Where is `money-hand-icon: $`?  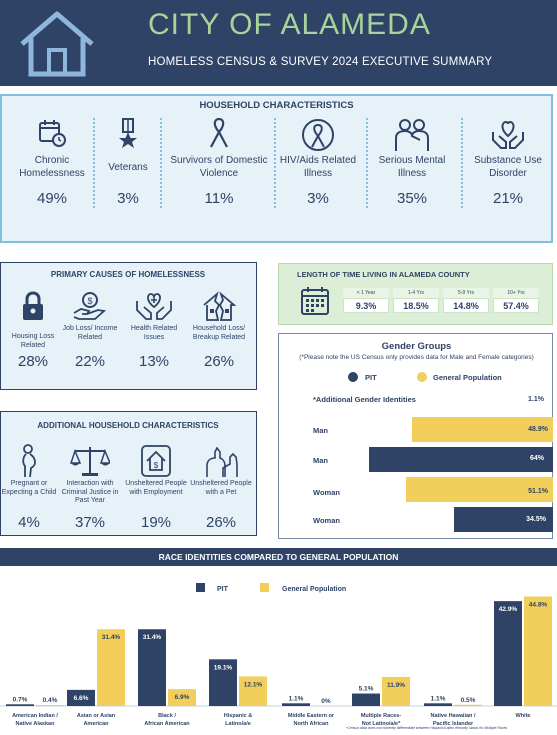
money-hand-icon: $ is located at coordinates (90, 306).